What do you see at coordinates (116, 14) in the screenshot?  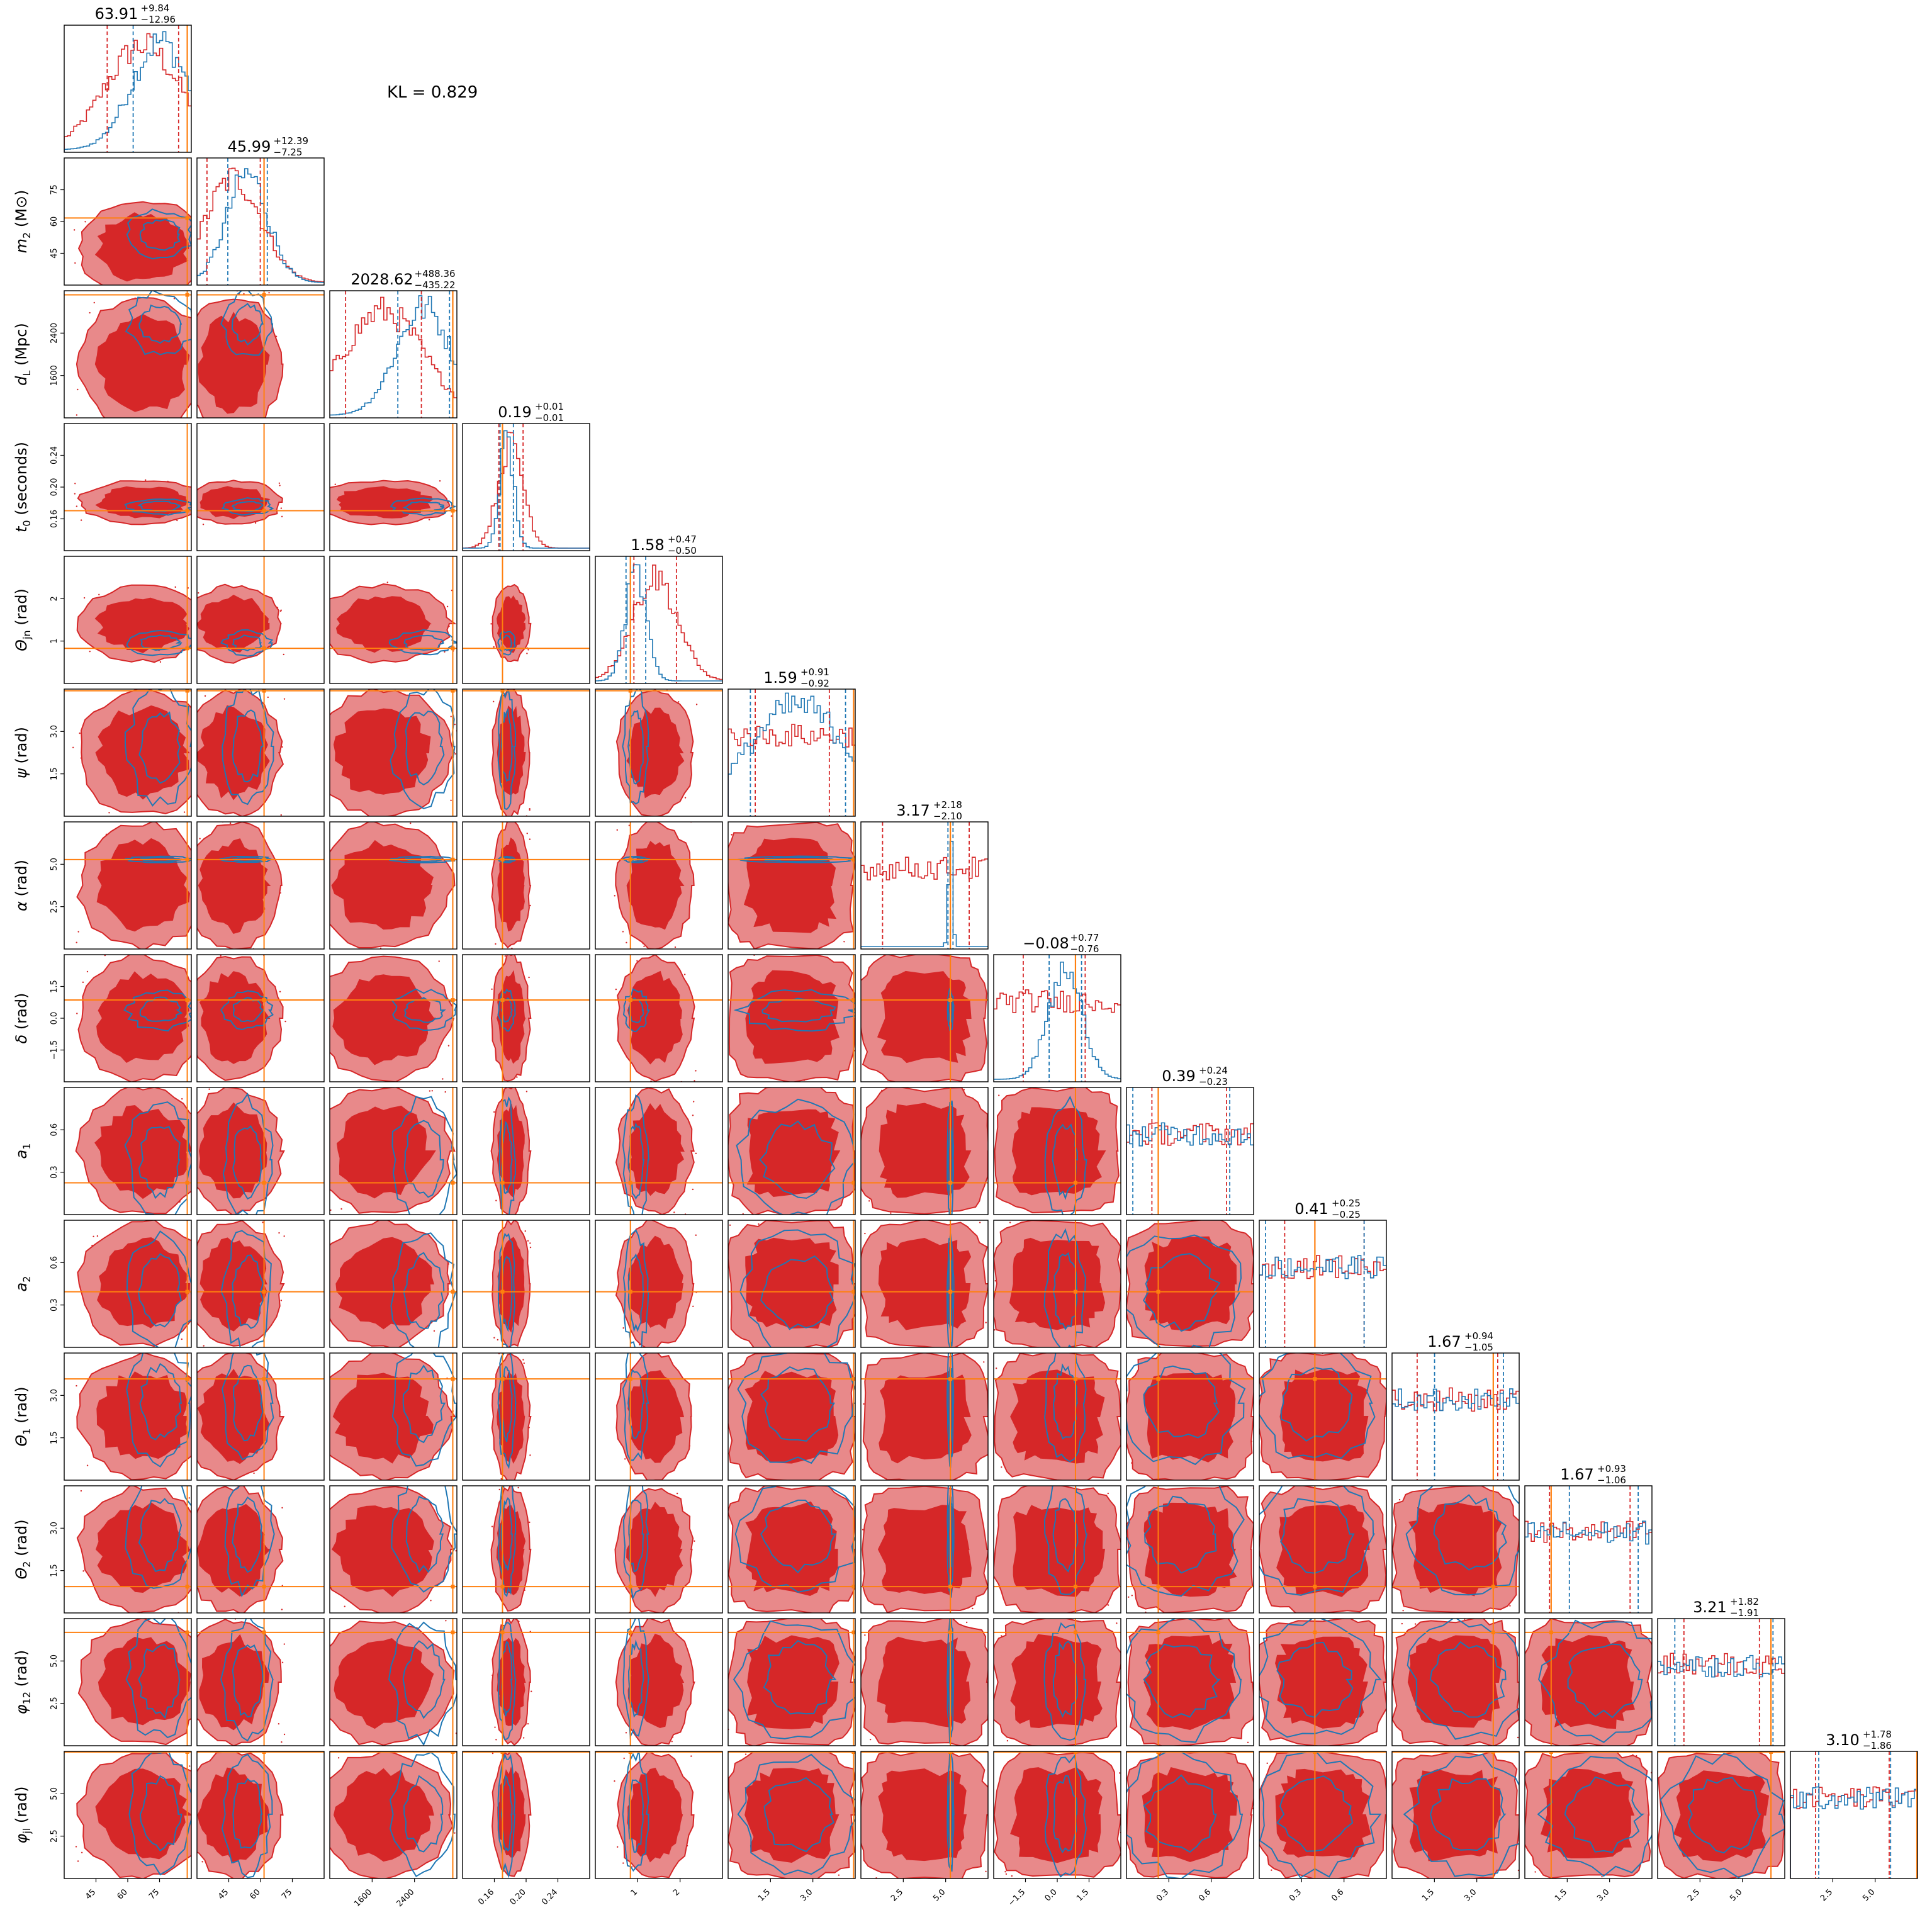 I see `panel-title-0: 63.91` at bounding box center [116, 14].